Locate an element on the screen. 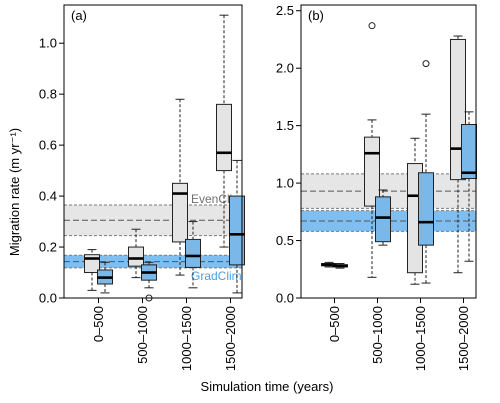 This screenshot has height=403, width=500. y-tick-label: 0.2 is located at coordinates (48, 247).